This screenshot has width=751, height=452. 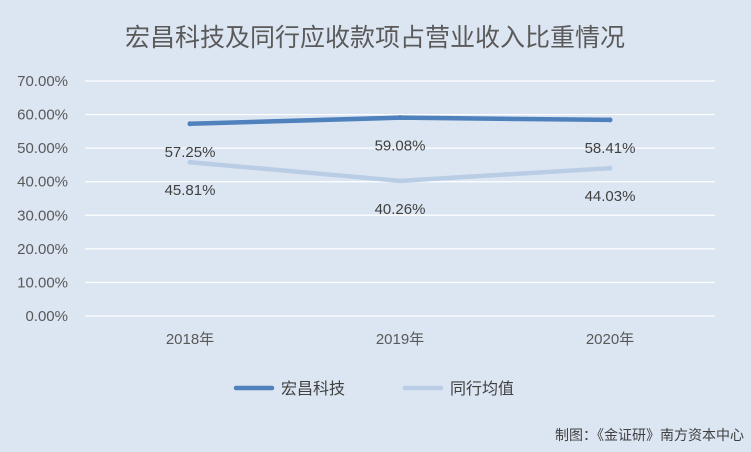 I want to click on data-label: 58.41%, so click(x=610, y=148).